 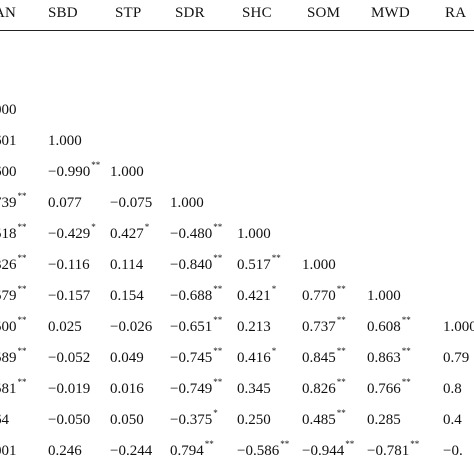 What do you see at coordinates (69, 296) in the screenshot?
I see `table-cell: −0.157` at bounding box center [69, 296].